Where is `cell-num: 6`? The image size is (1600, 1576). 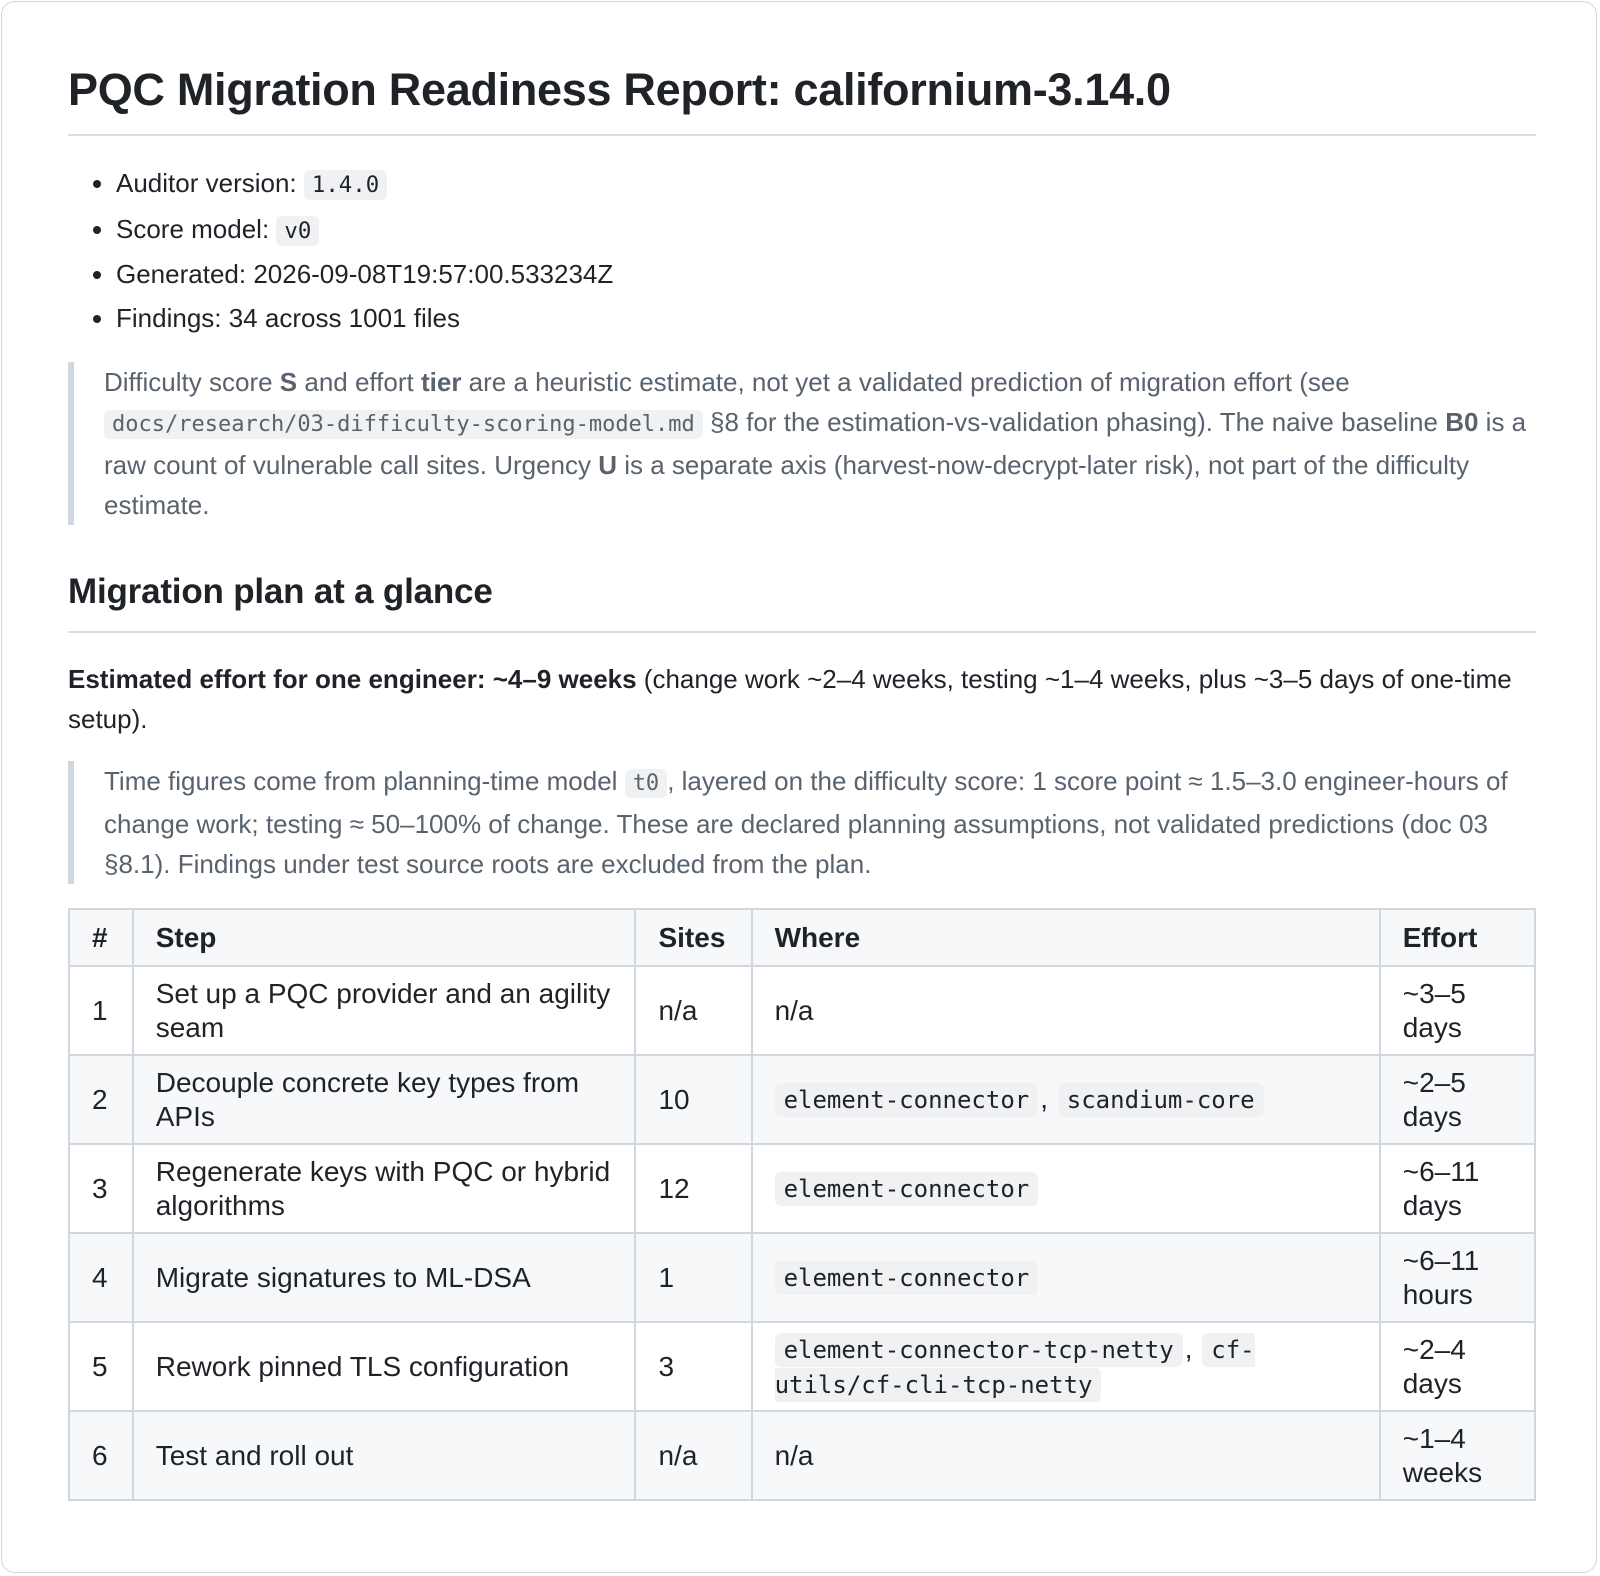 cell-num: 6 is located at coordinates (101, 1455).